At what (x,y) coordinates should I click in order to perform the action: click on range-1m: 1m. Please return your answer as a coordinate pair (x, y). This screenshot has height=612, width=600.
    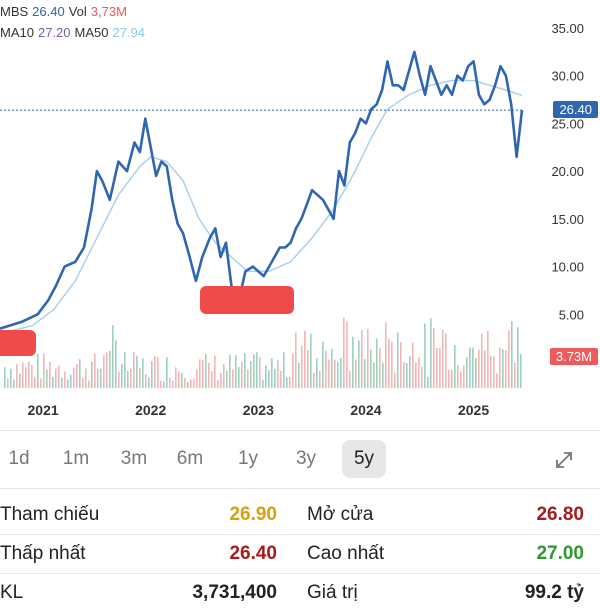
    Looking at the image, I should click on (76, 458).